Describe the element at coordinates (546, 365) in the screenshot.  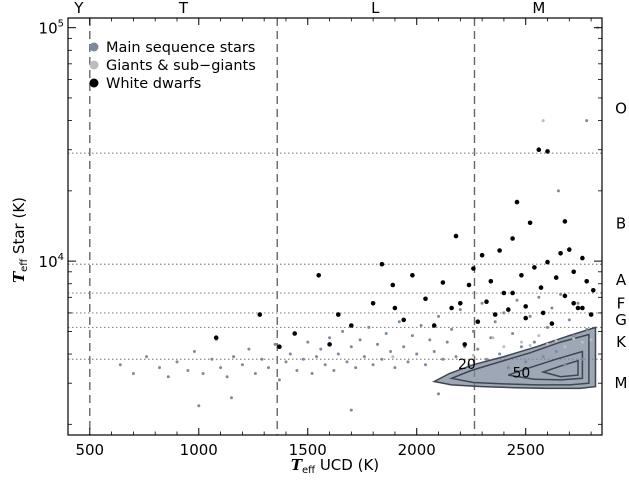
I see `density-contour` at that location.